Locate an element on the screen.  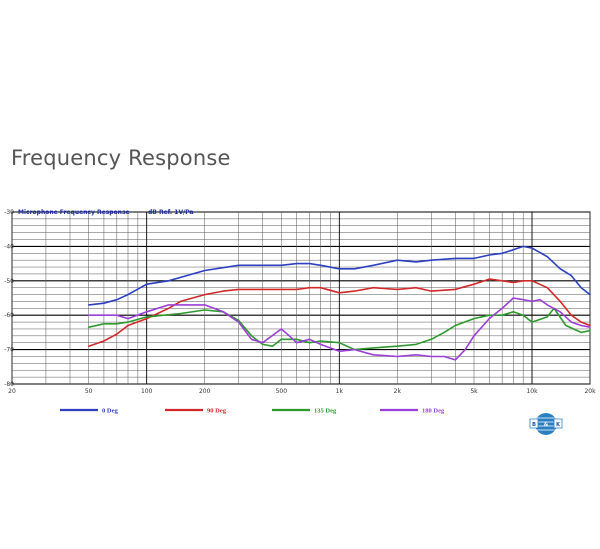
y-tick-label: -50 is located at coordinates (9, 281).